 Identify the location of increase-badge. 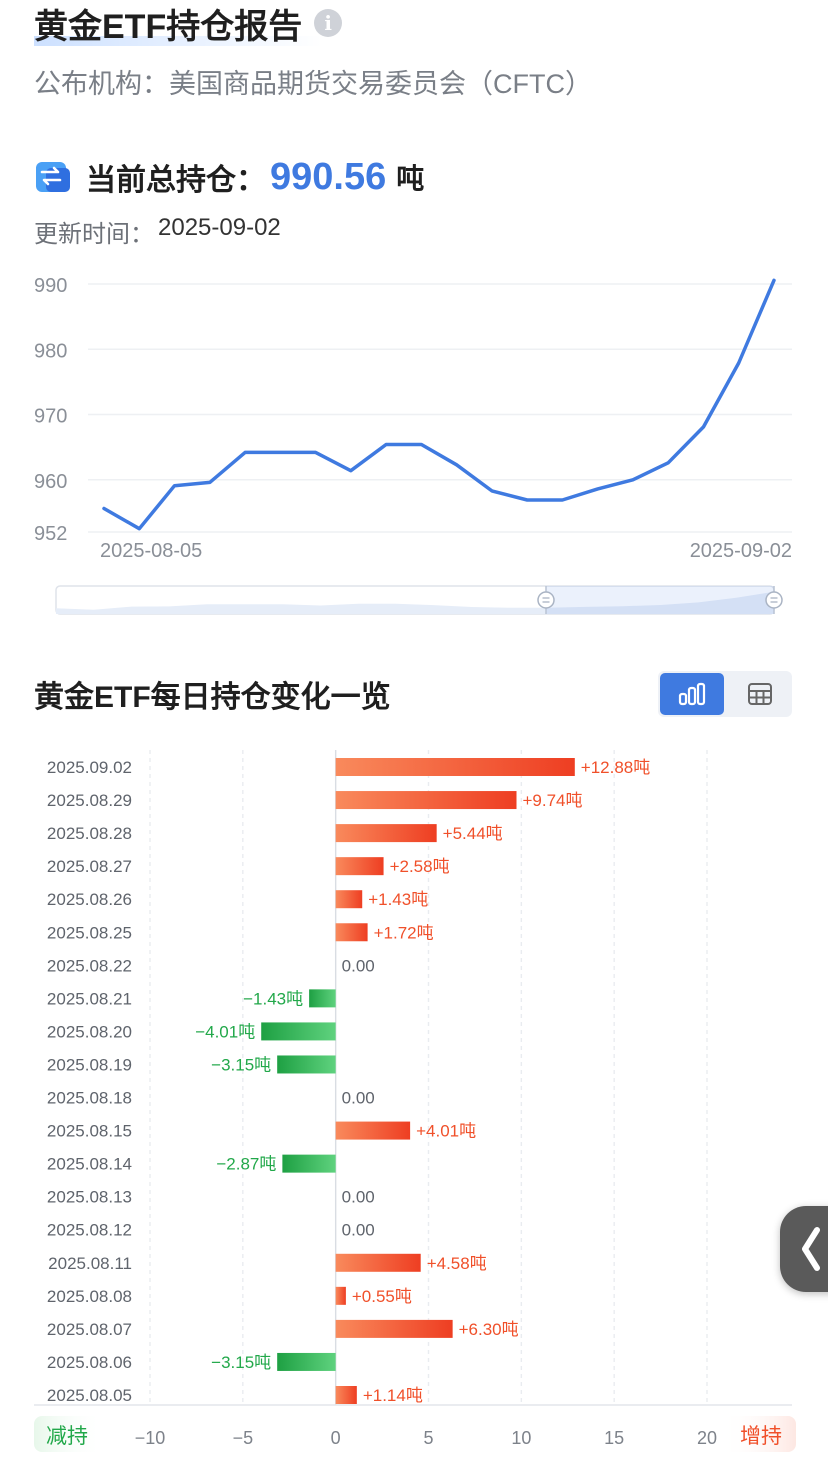
(759, 1434).